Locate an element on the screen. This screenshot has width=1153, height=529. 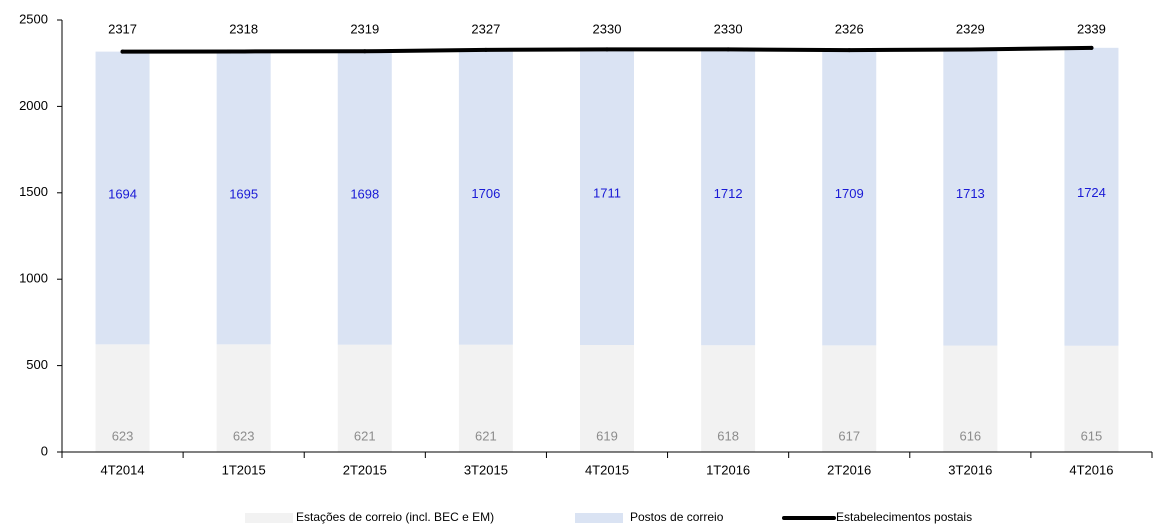
line-layer is located at coordinates (607, 49).